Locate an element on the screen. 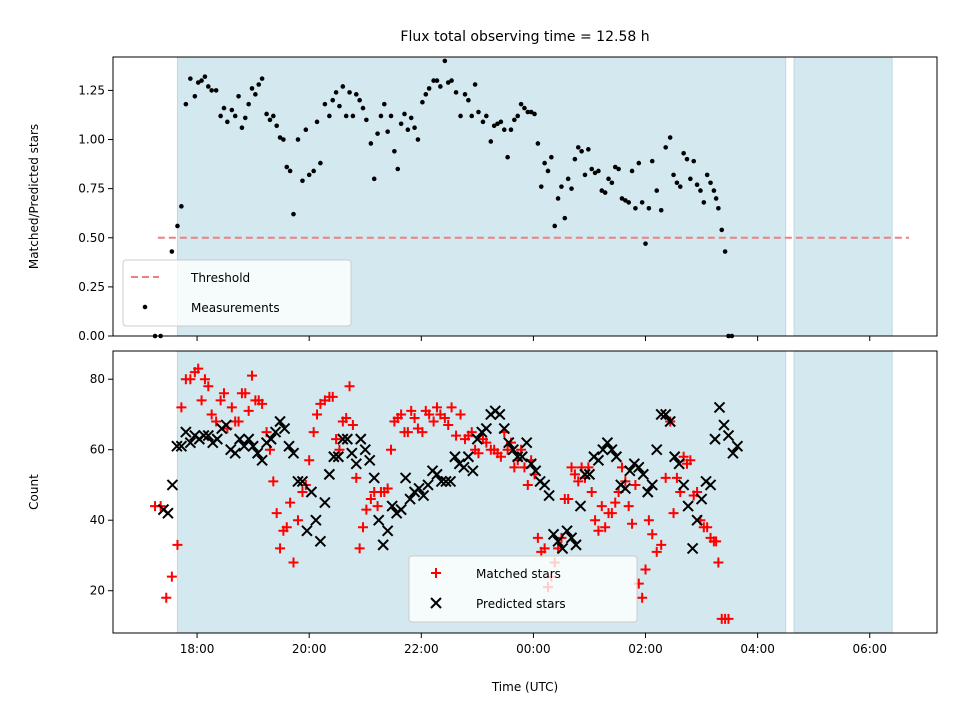  count-x-ticks: 18:00 20:00 22:00 00:00 02:00 04:00 06:00 is located at coordinates (533, 644).